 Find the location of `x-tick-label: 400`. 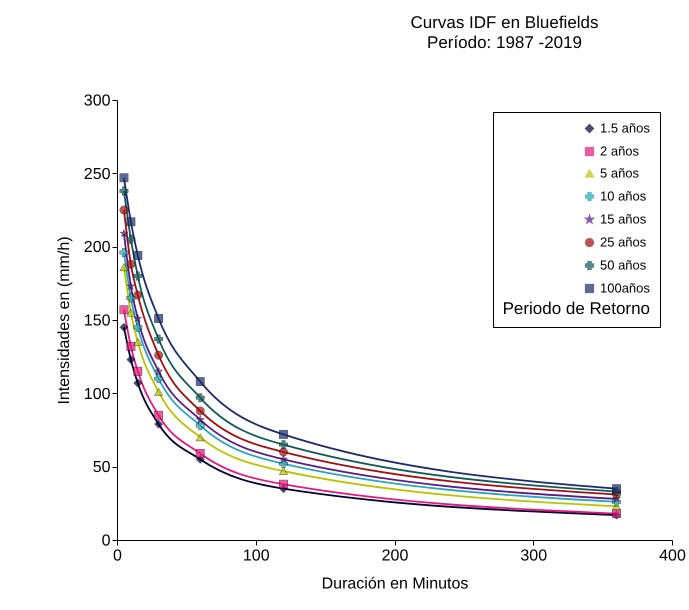

x-tick-label: 400 is located at coordinates (672, 556).